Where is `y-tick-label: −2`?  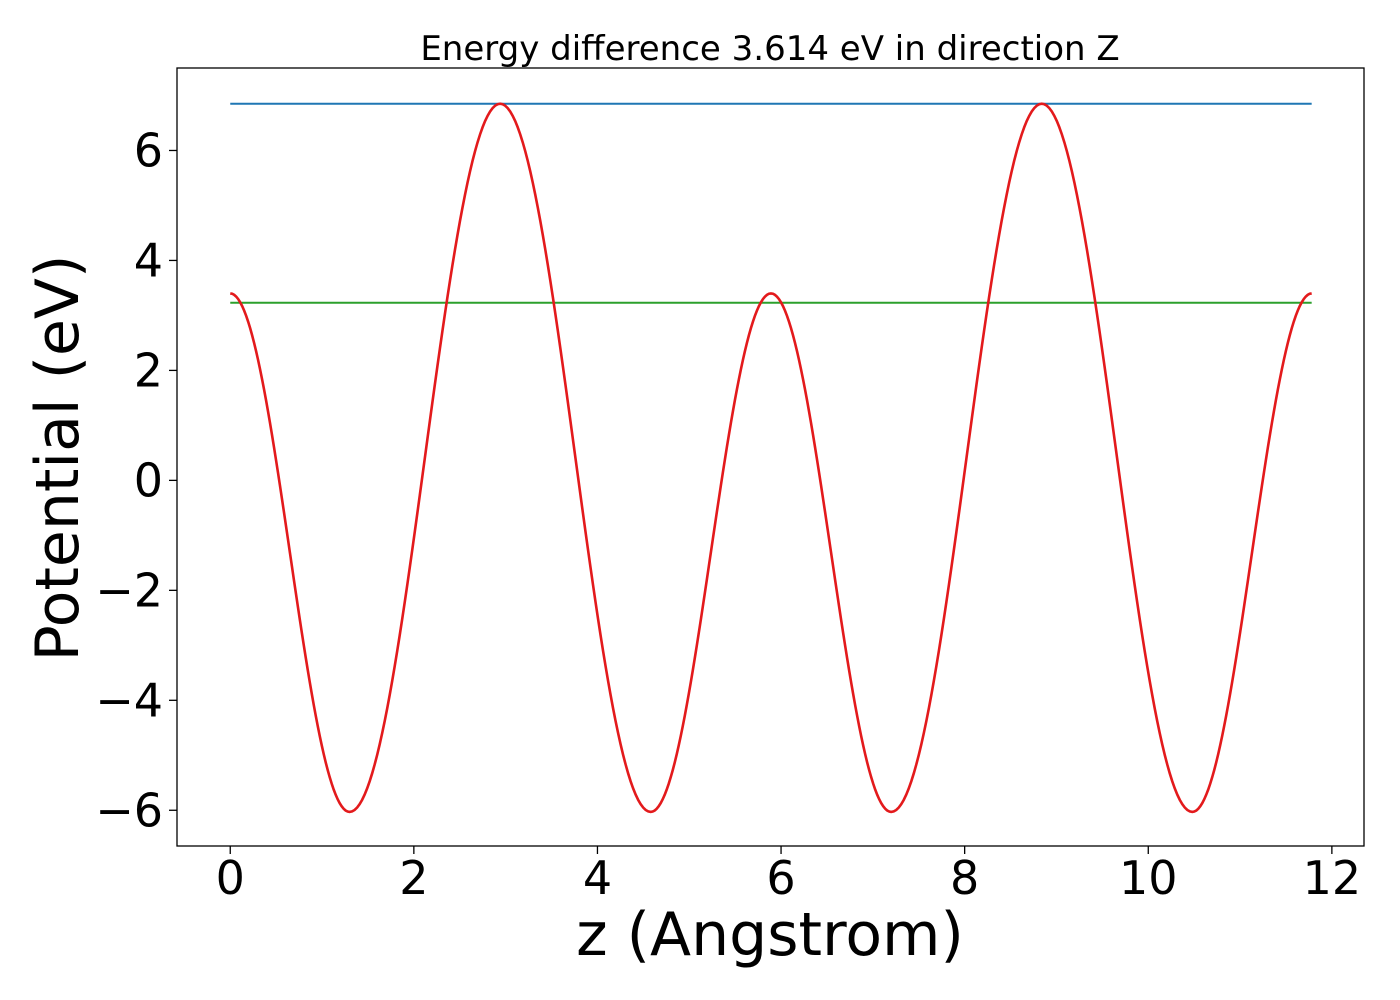 y-tick-label: −2 is located at coordinates (129, 590).